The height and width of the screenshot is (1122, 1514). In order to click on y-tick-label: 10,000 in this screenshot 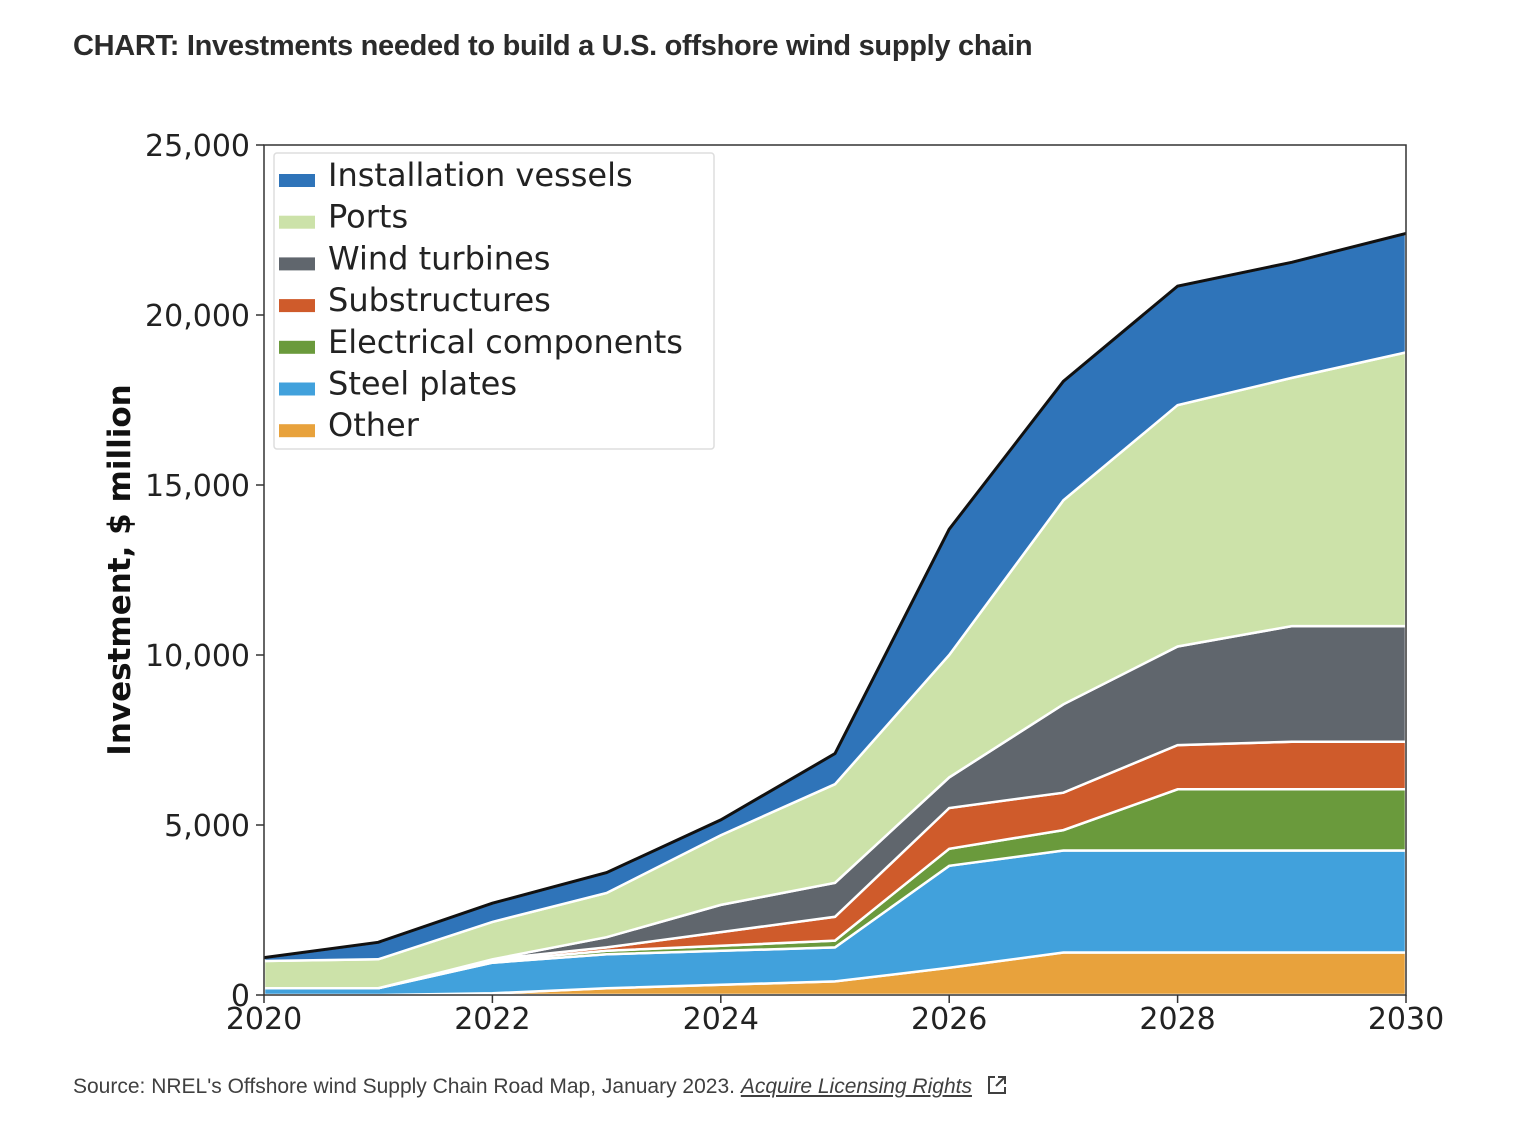, I will do `click(197, 656)`.